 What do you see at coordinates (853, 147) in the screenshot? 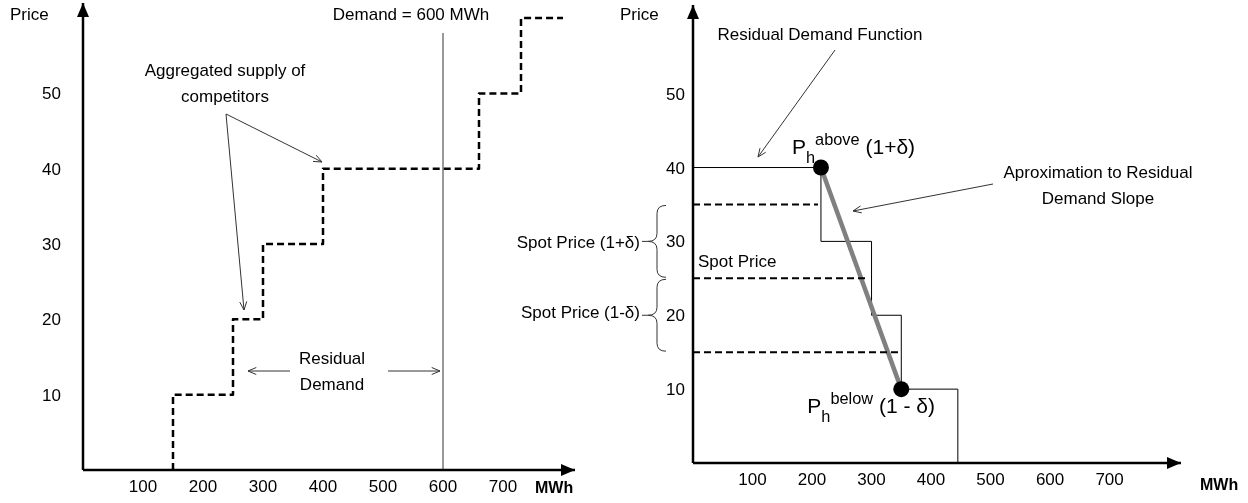
I see `annotation: P$_{h}$$^{above}$ (1+δ)` at bounding box center [853, 147].